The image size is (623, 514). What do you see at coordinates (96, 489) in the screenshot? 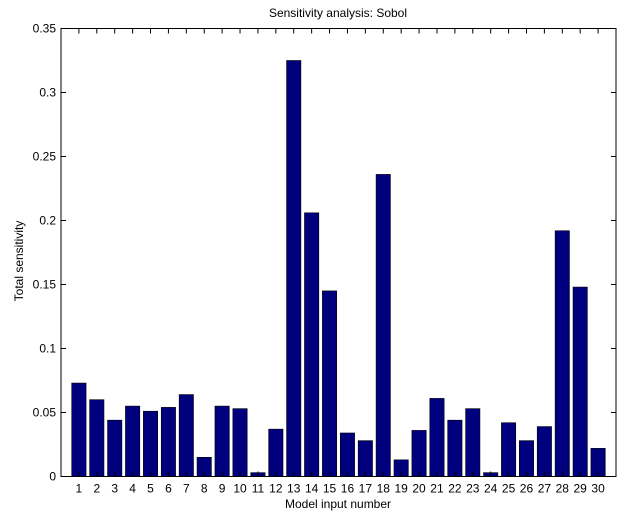
I see `x-tick-label: 2` at bounding box center [96, 489].